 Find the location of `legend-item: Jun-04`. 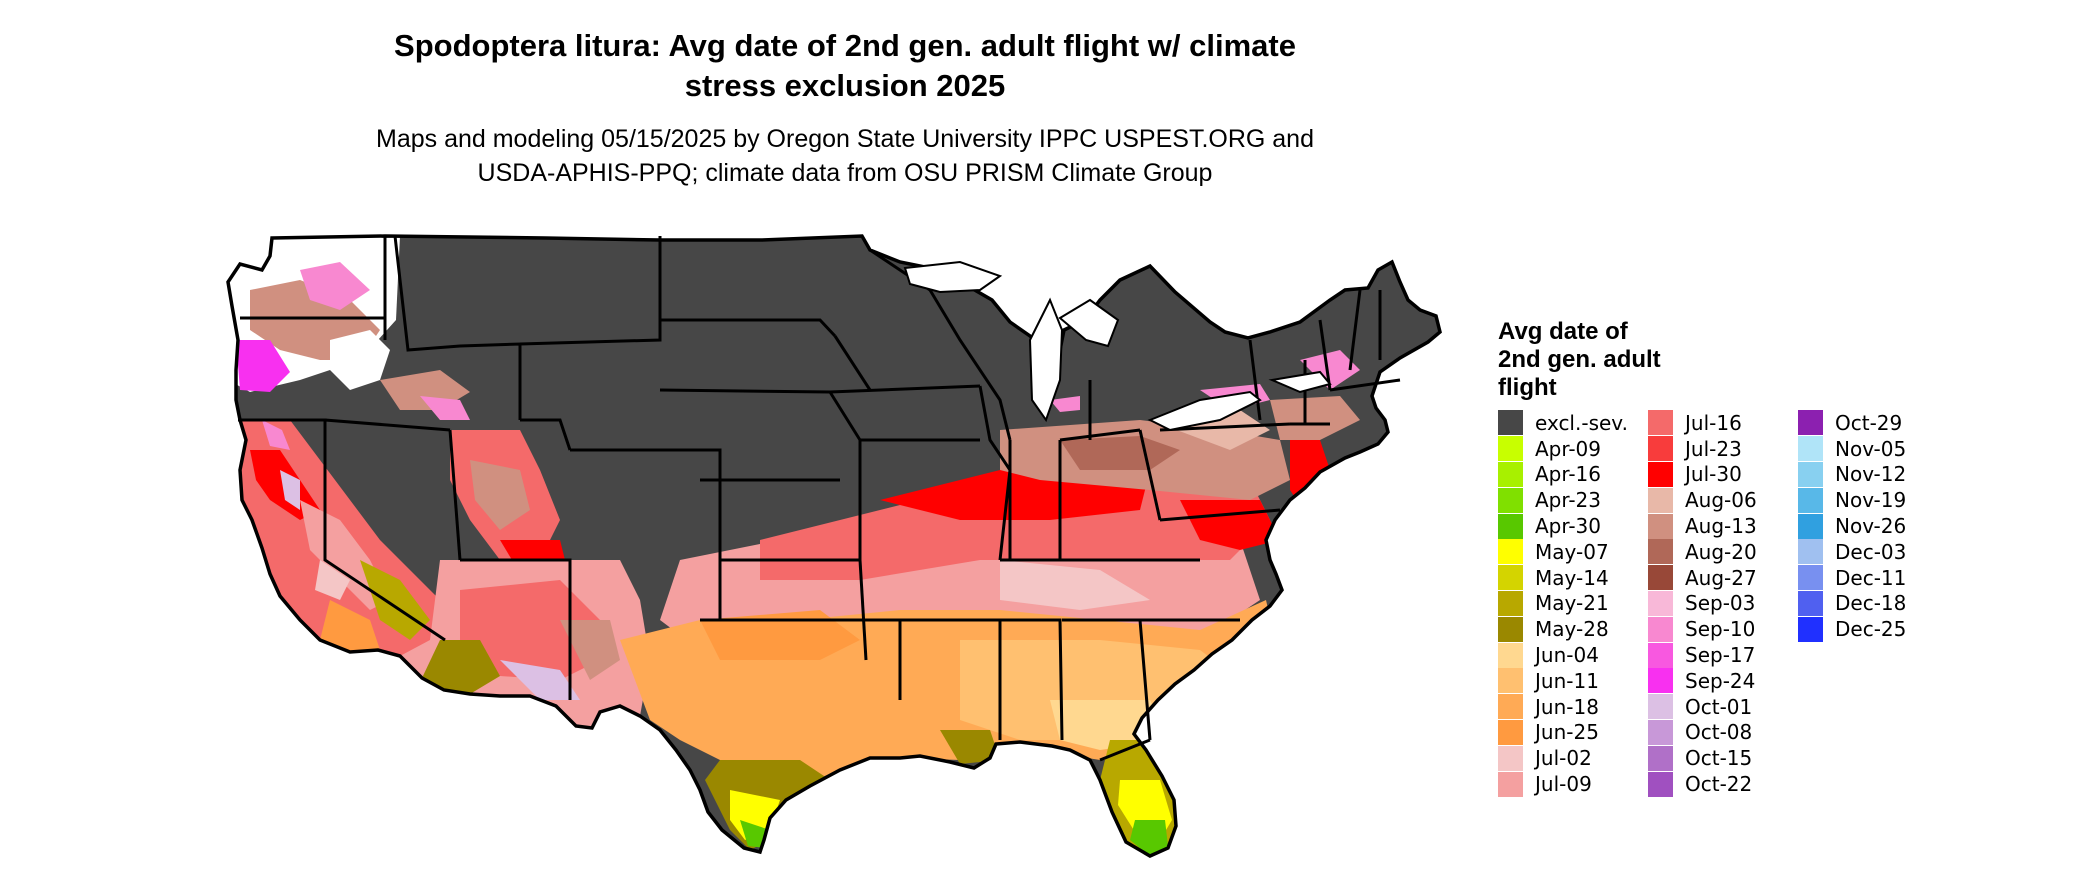

legend-item: Jun-04 is located at coordinates (1573, 655).